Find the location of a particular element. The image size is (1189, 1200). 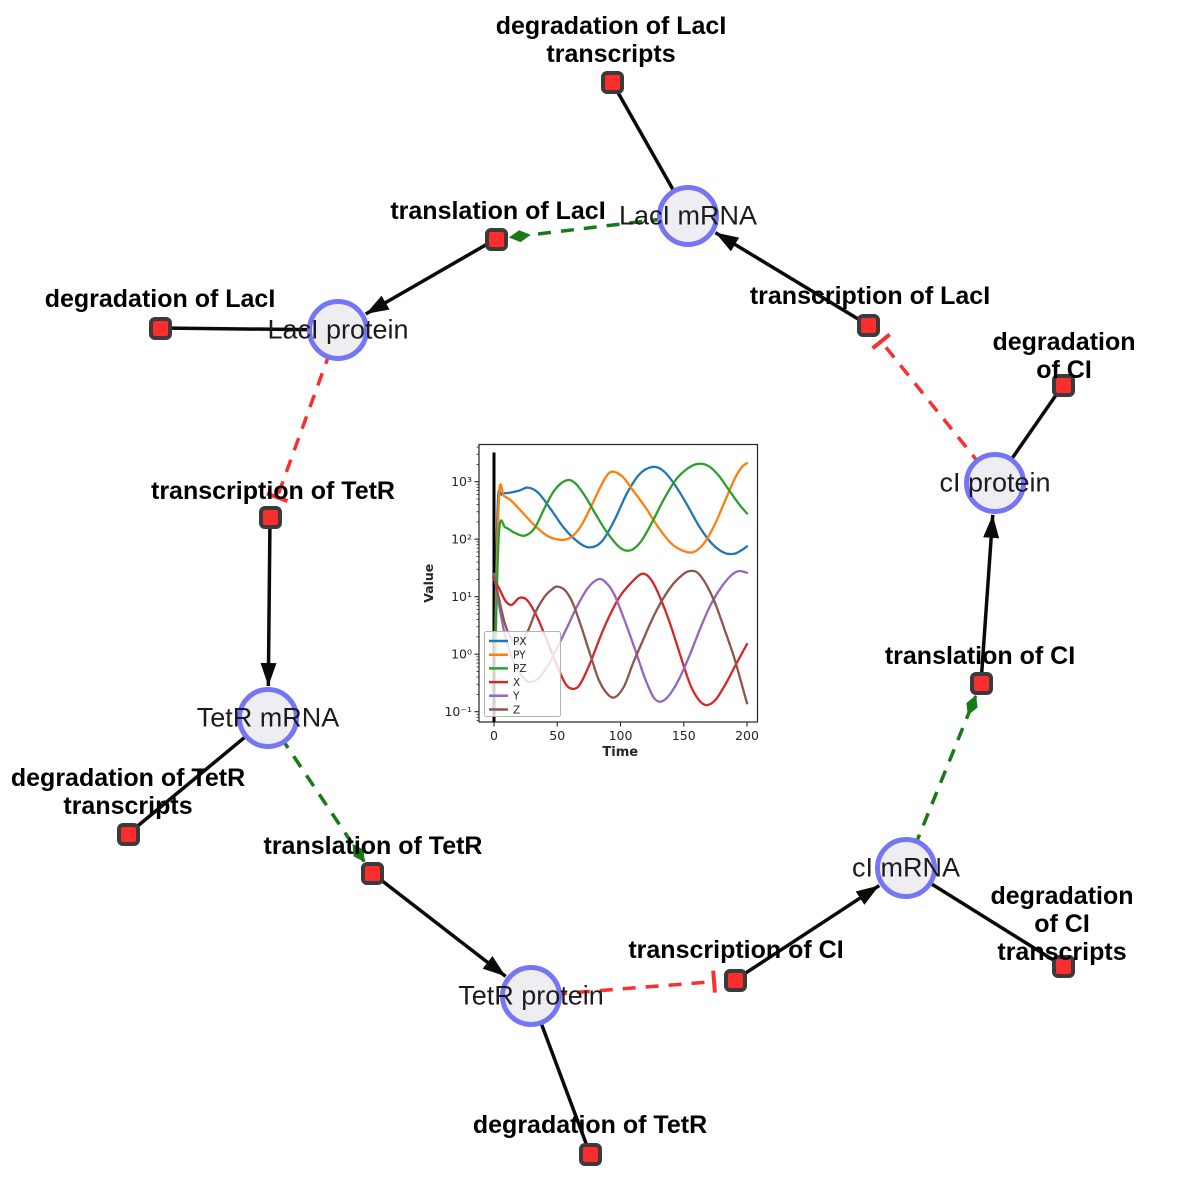

legend-label-PY: PY is located at coordinates (519, 656).